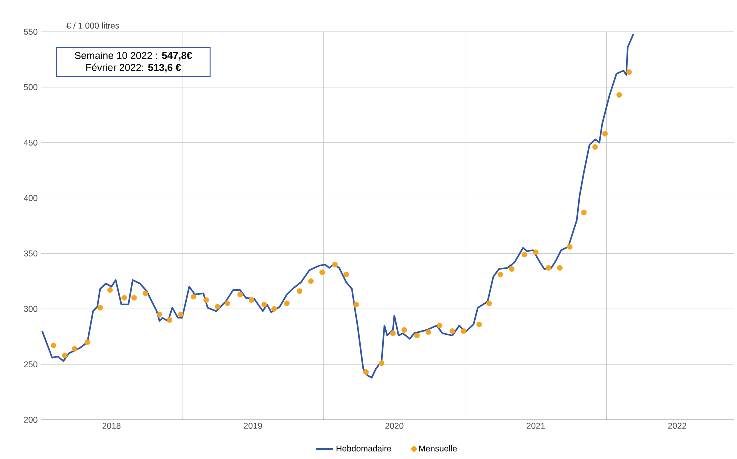  Describe the element at coordinates (31, 253) in the screenshot. I see `y-tick-label: 350` at that location.